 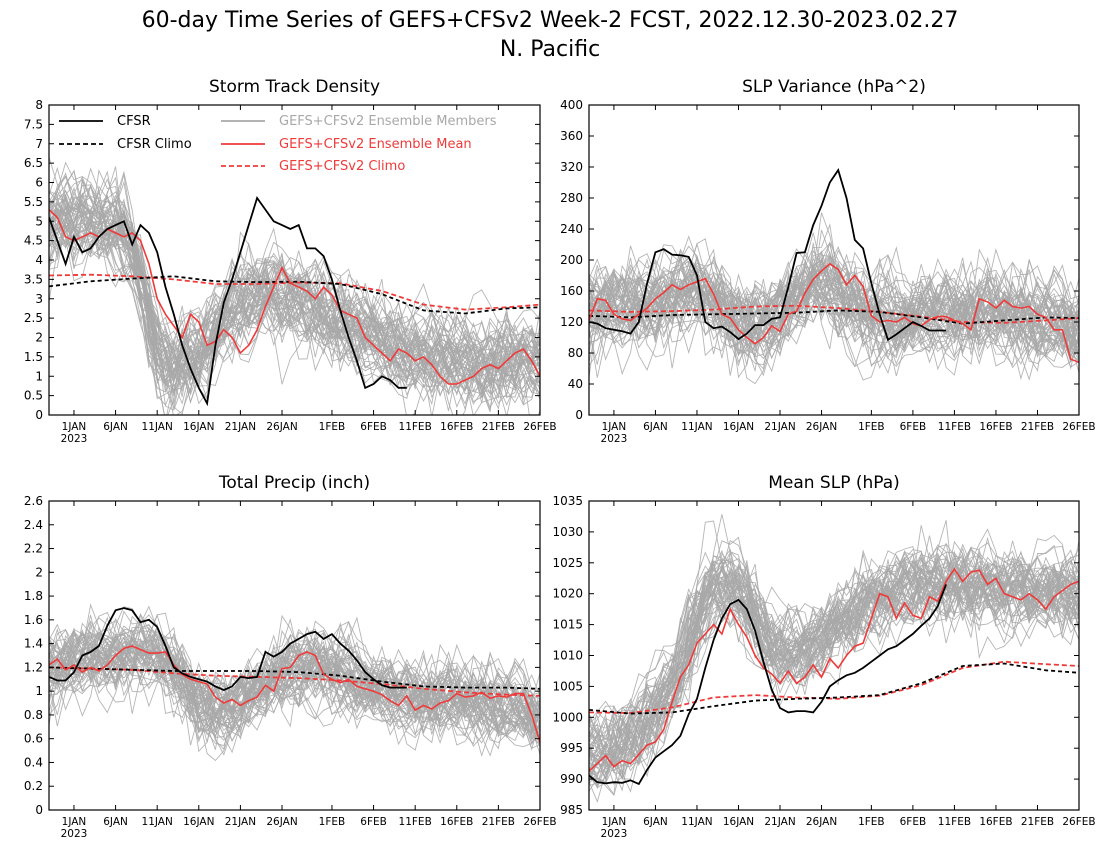 What do you see at coordinates (571, 748) in the screenshot?
I see `y-tick-label: 995` at bounding box center [571, 748].